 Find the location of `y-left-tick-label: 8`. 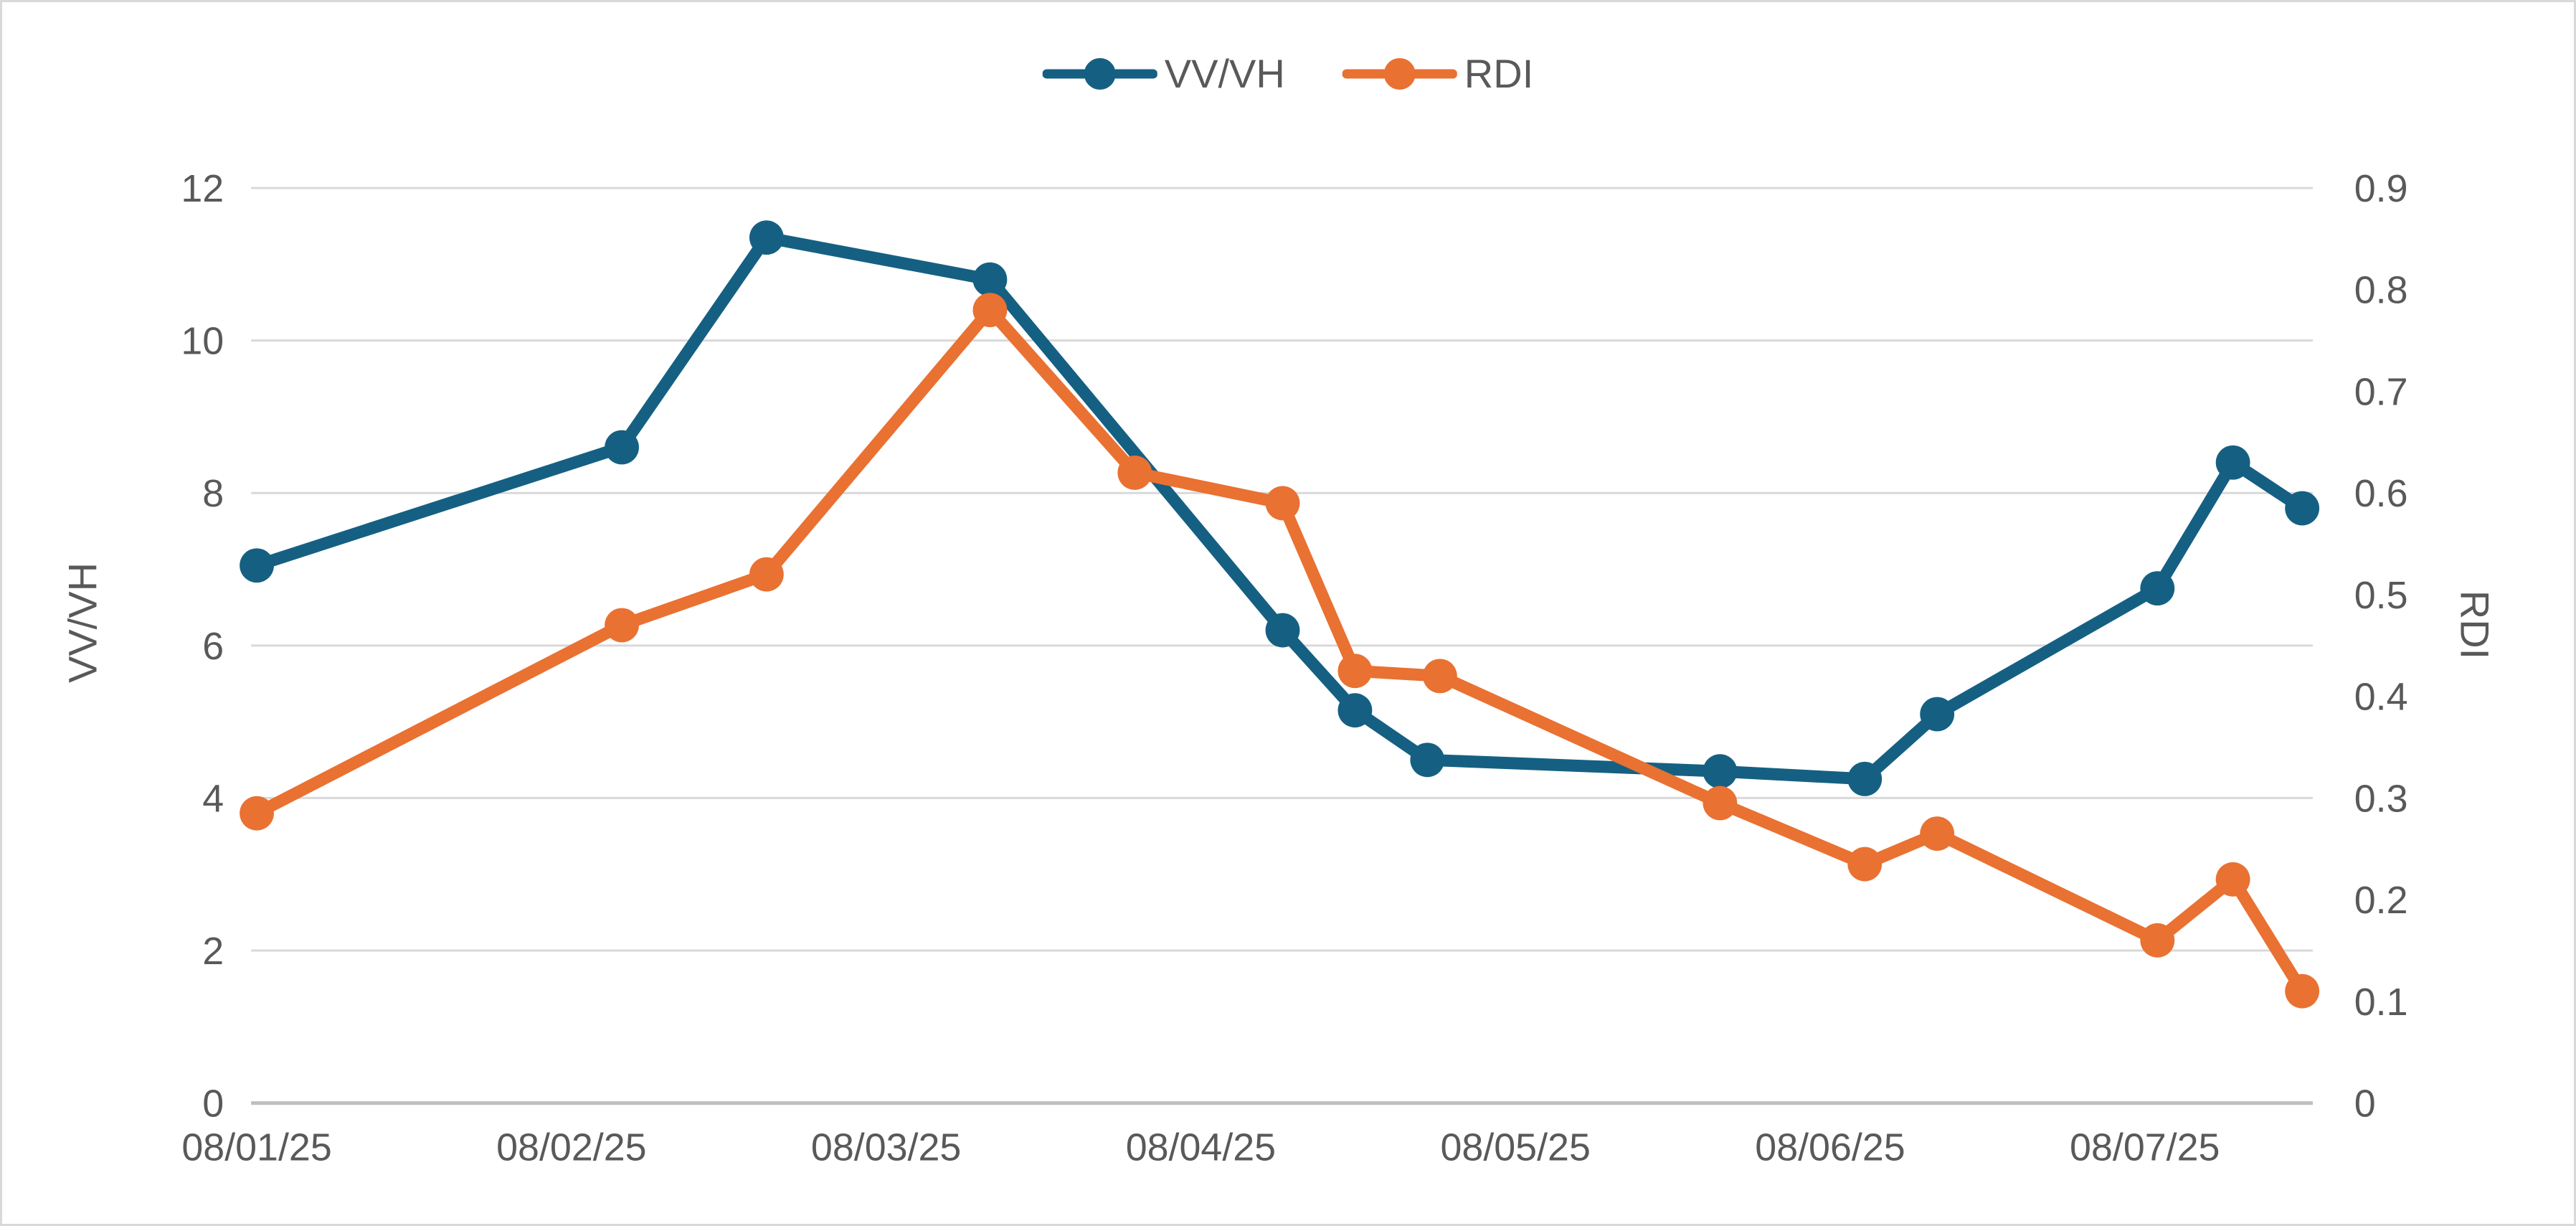

y-left-tick-label: 8 is located at coordinates (213, 493).